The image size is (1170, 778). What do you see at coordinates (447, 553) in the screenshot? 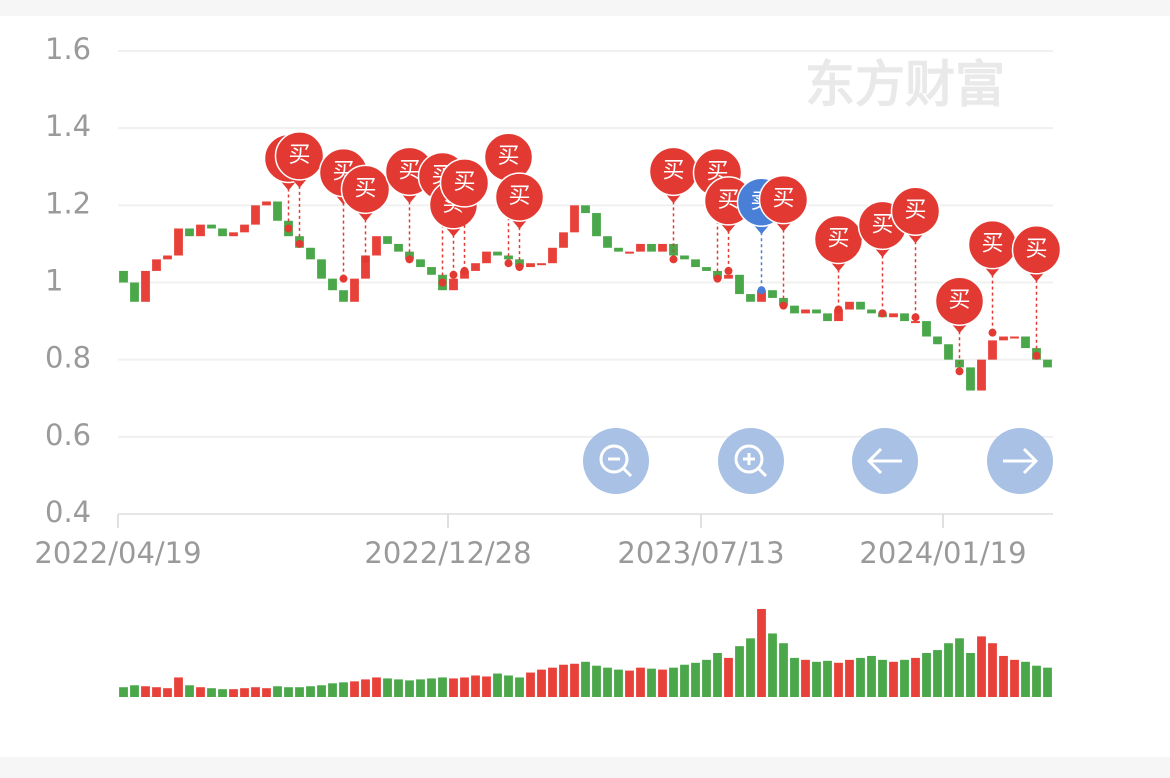
I see `x-tick-label: 2022/12/28` at bounding box center [447, 553].